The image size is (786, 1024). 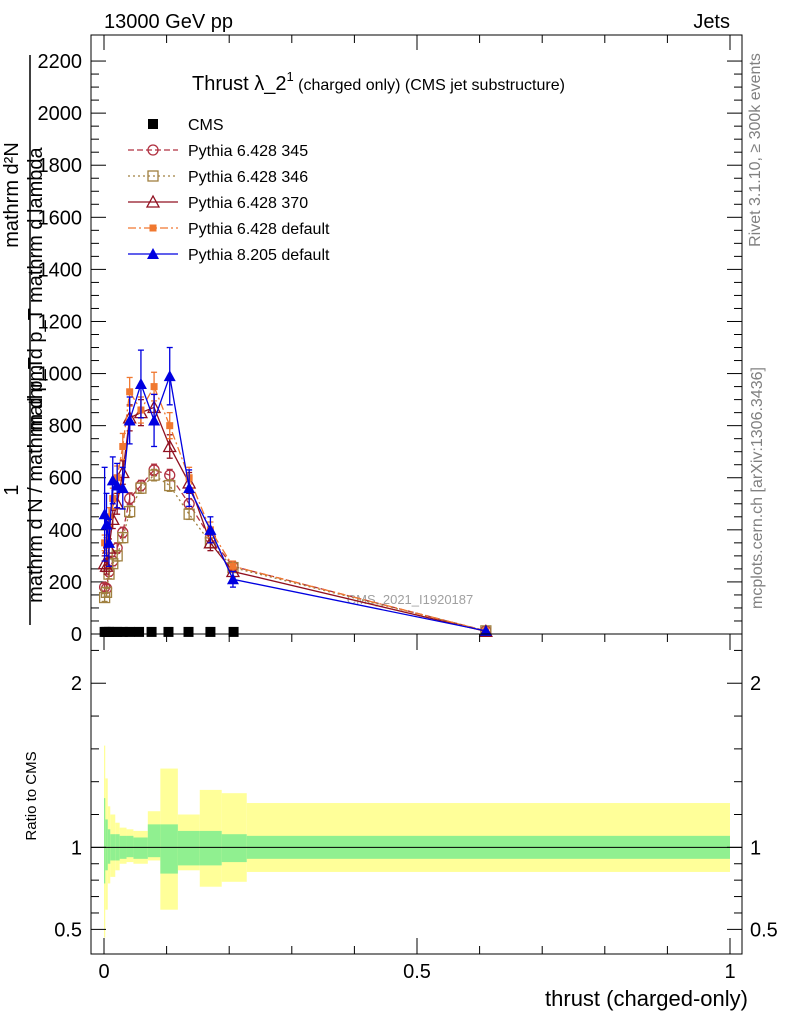 I want to click on y-tick-label: 1800, so click(x=60, y=166).